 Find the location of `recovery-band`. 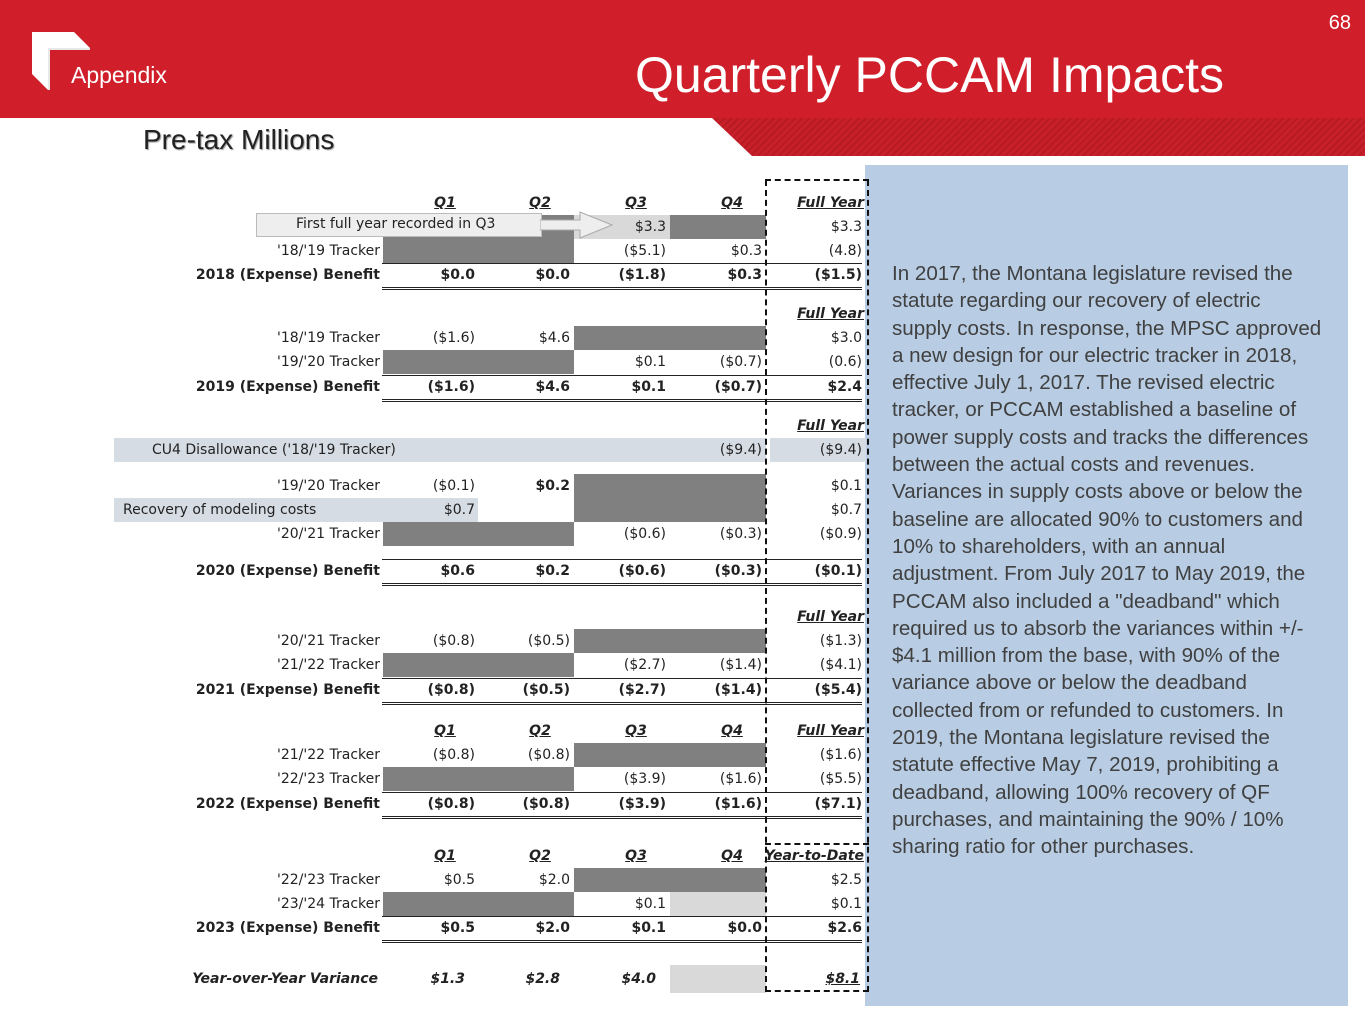

recovery-band is located at coordinates (296, 510).